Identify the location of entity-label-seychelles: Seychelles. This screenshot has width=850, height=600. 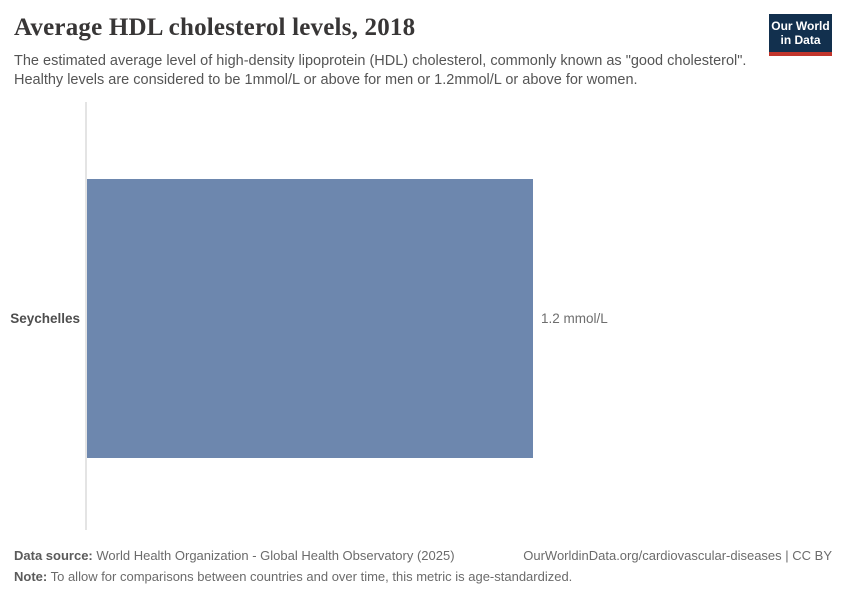
(45, 318).